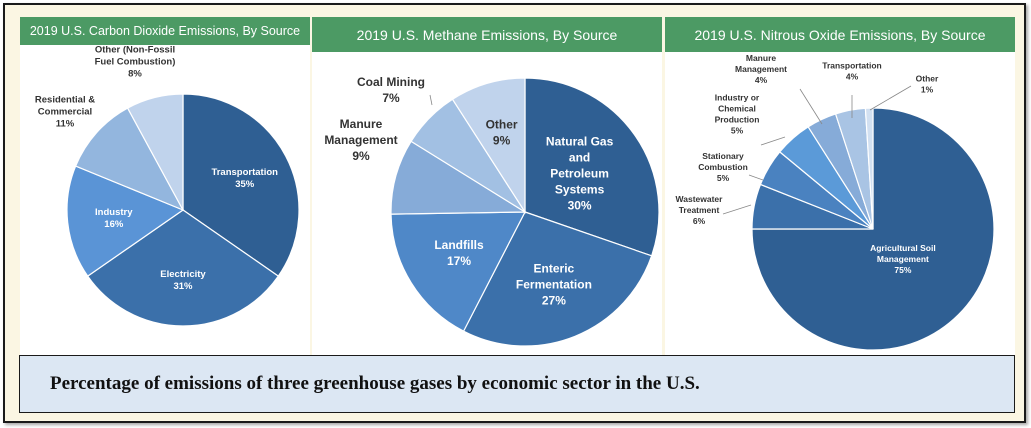  What do you see at coordinates (391, 82) in the screenshot?
I see `slice-category-label: Coal Mining` at bounding box center [391, 82].